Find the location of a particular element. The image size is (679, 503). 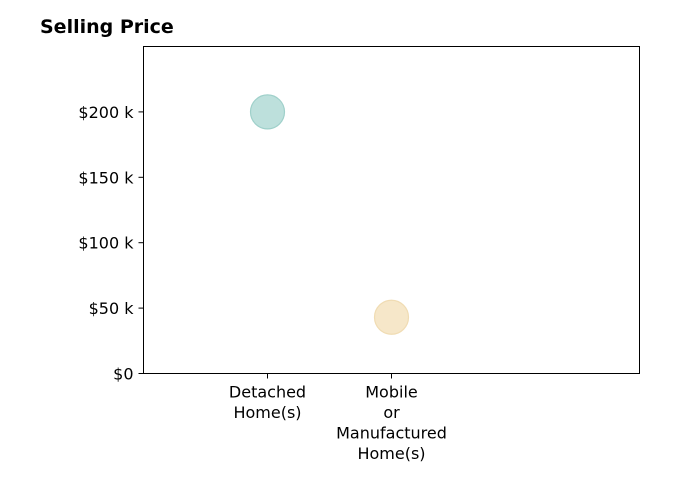

x-tick-label-line: Manufactured is located at coordinates (391, 433).